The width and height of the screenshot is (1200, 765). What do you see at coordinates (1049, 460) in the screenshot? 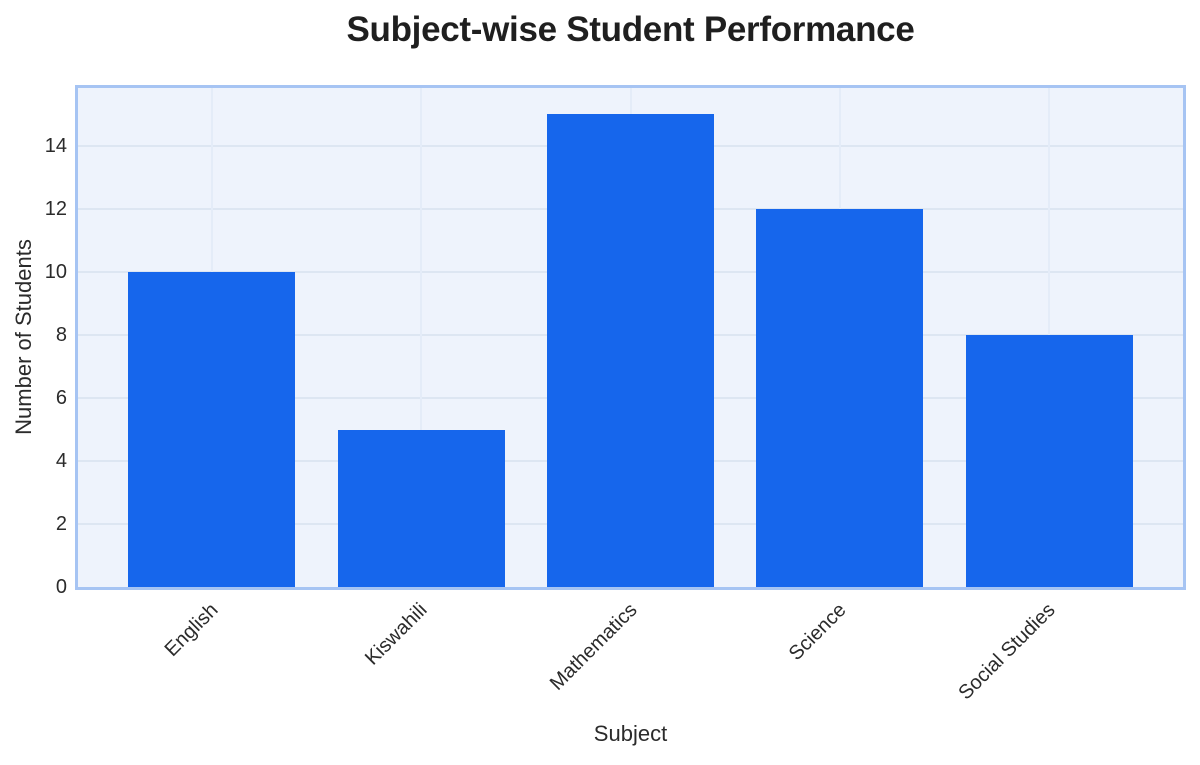
I see `bar-social-studies` at bounding box center [1049, 460].